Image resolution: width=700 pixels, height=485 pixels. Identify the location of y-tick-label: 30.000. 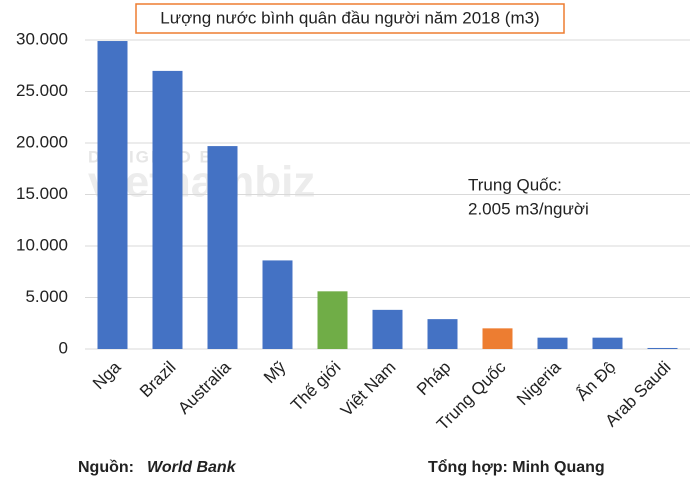
(42, 38).